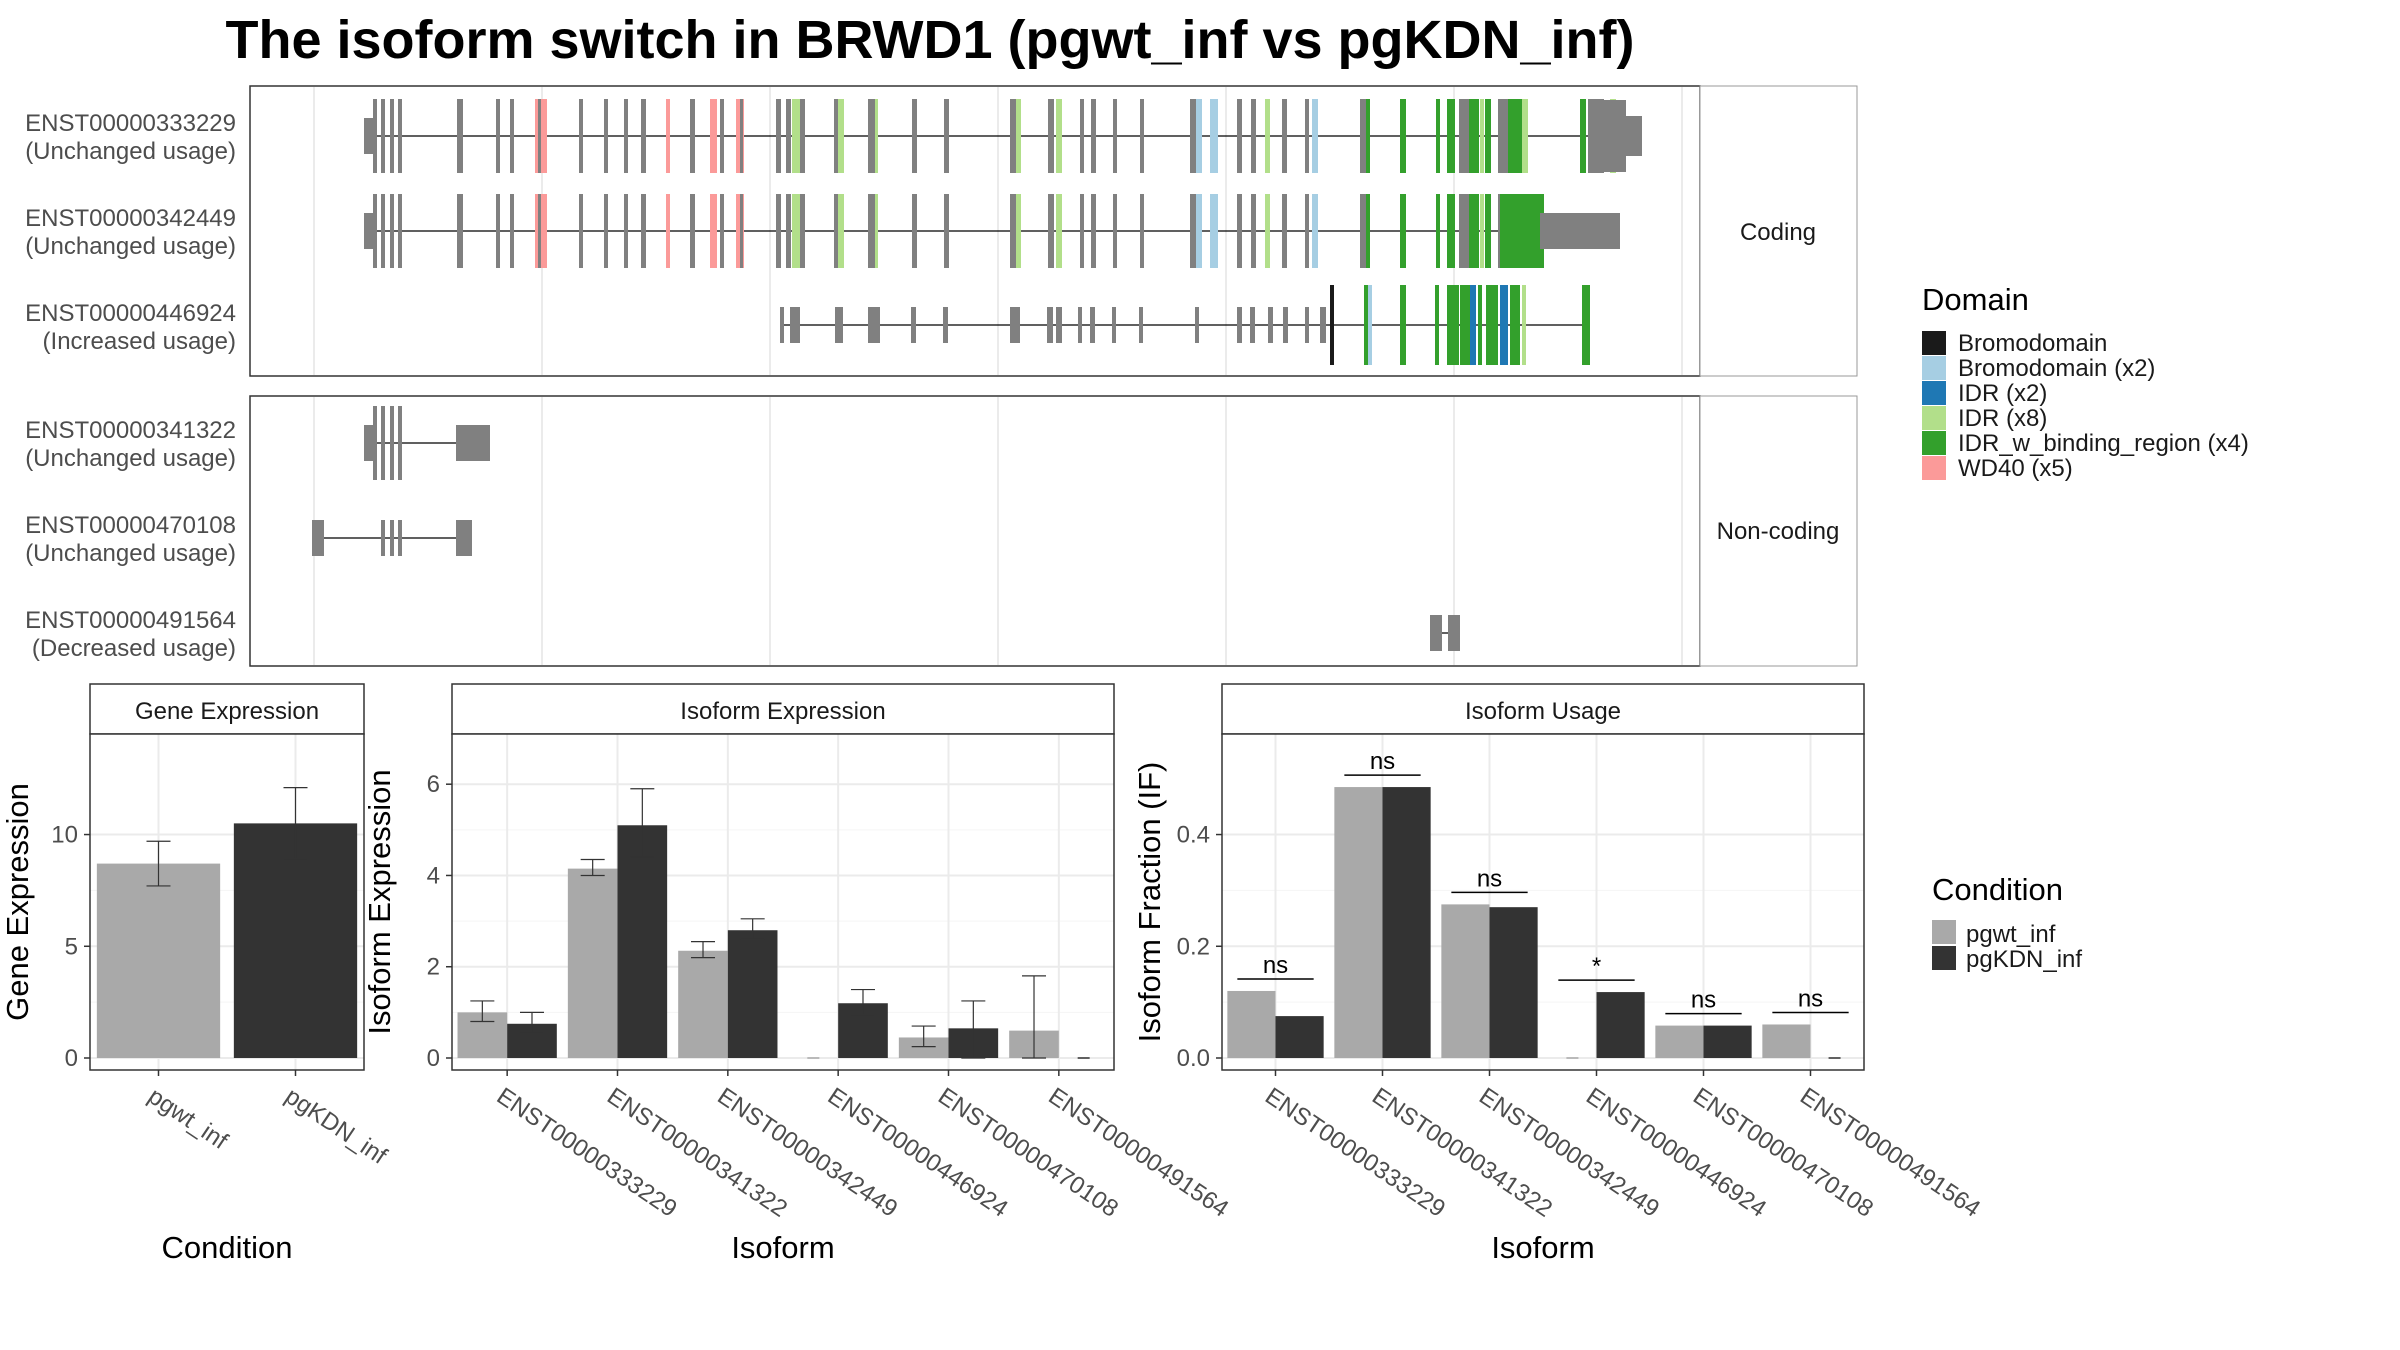 The image size is (2400, 1350). Describe the element at coordinates (227, 711) in the screenshot. I see `panel-strip-title: Gene Expression` at that location.